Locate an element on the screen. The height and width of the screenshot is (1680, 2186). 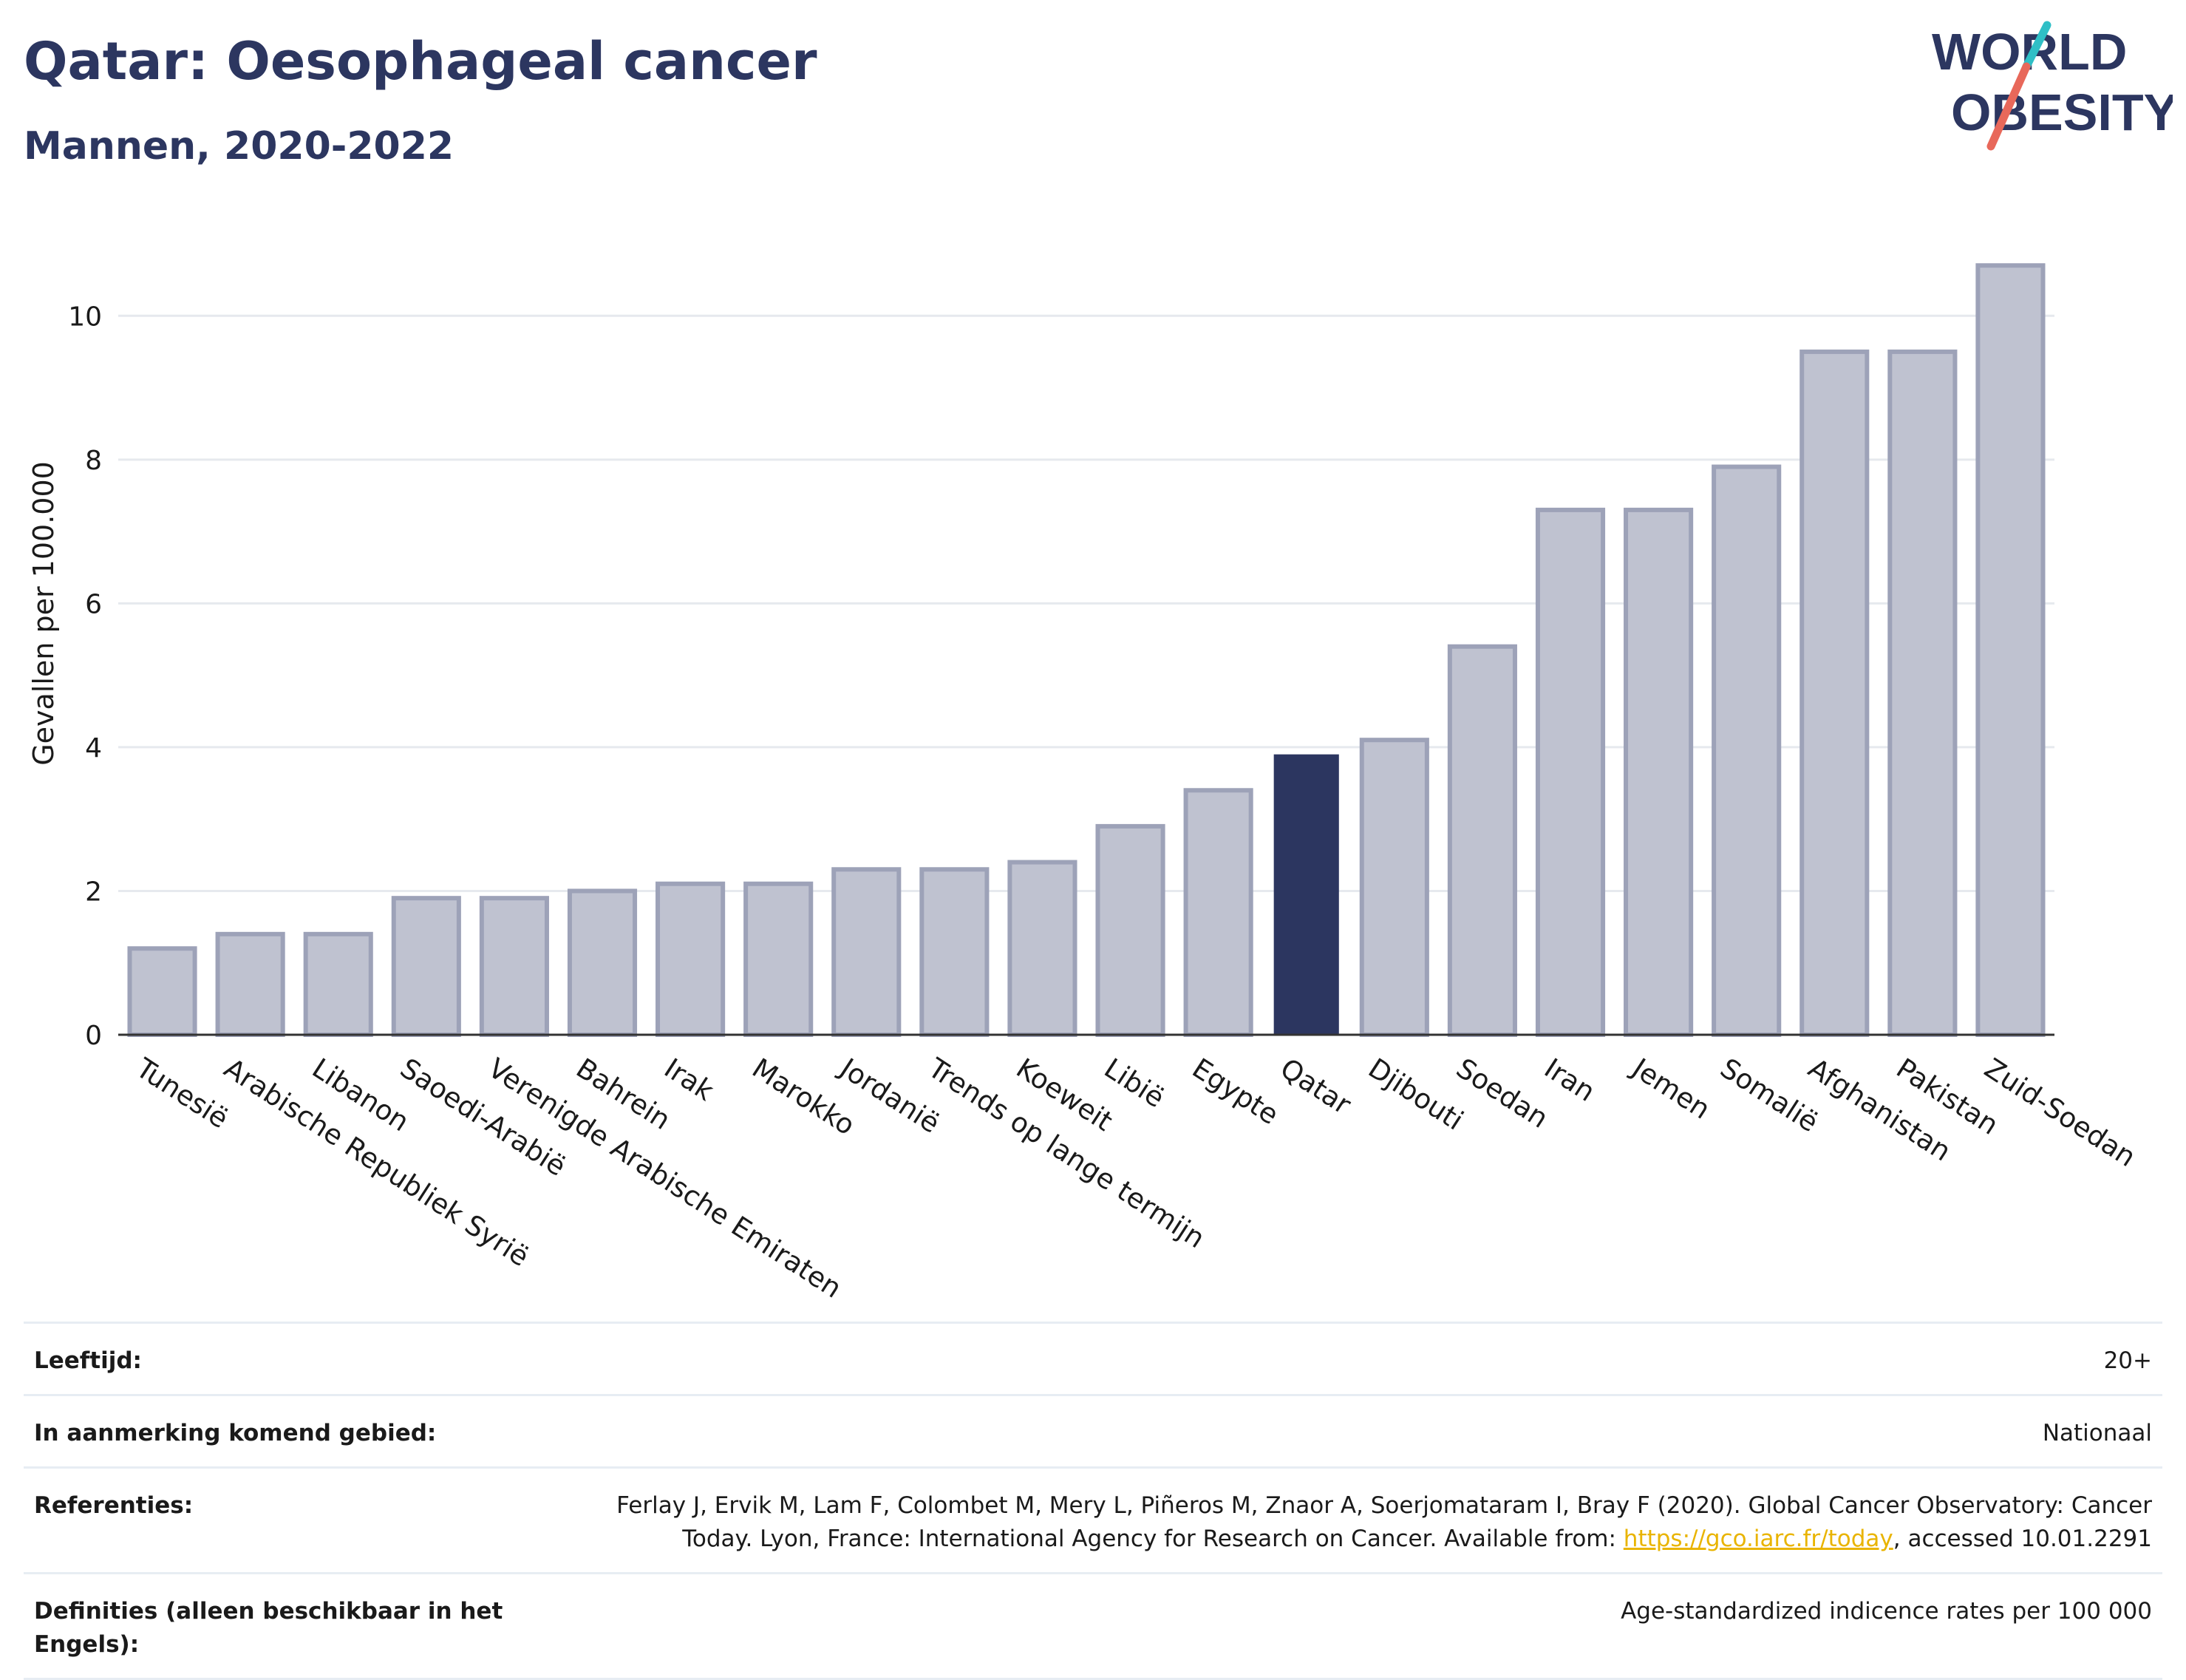
x-tick-label: Jemen is located at coordinates (1671, 1088).